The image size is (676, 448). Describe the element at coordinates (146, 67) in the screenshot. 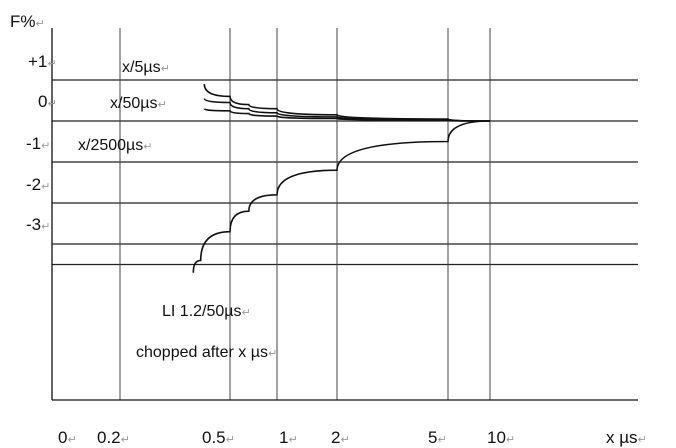

I see `annotation-x-5us: x/5µs↵` at that location.